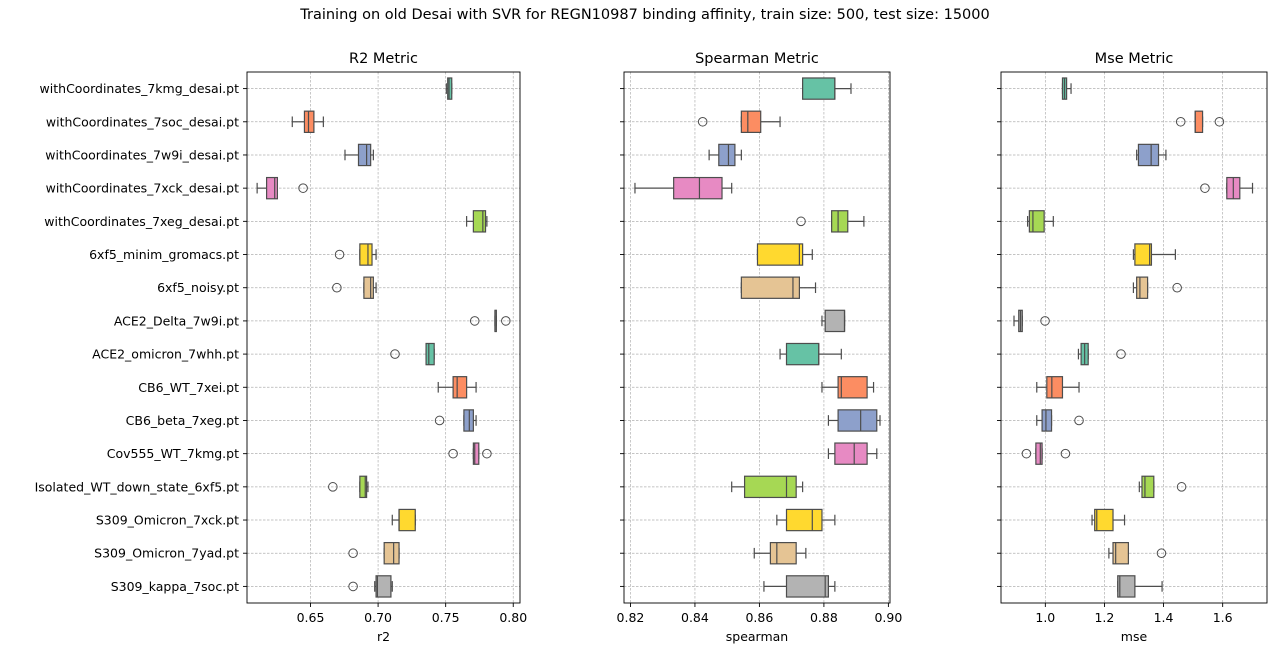  Describe the element at coordinates (188, 387) in the screenshot. I see `y-tick-label: CB6_WT_7xei.pt` at that location.